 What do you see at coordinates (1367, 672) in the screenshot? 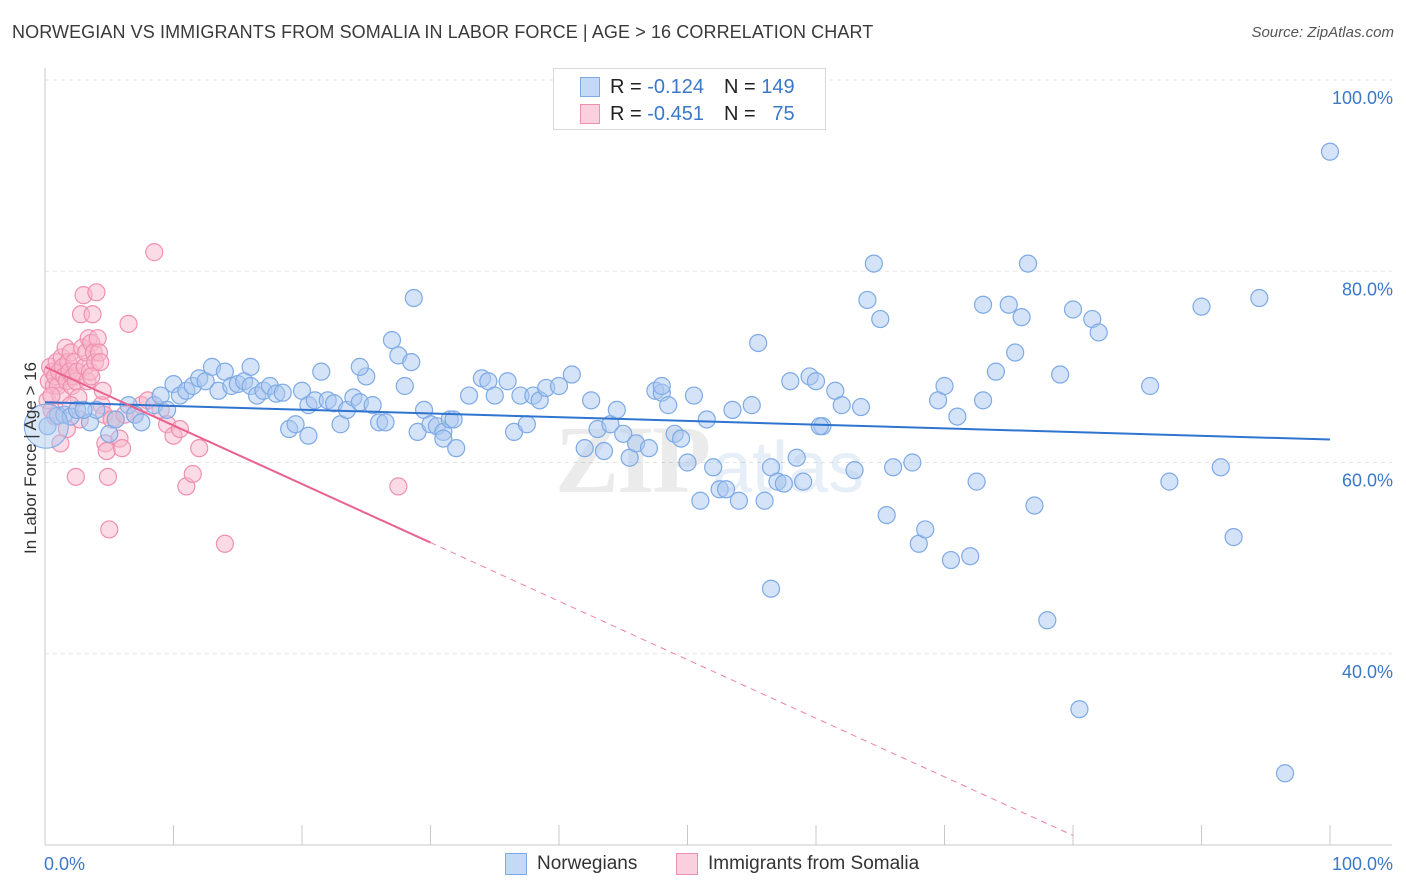
I see `y-tick-label: 40.0%` at bounding box center [1367, 672].